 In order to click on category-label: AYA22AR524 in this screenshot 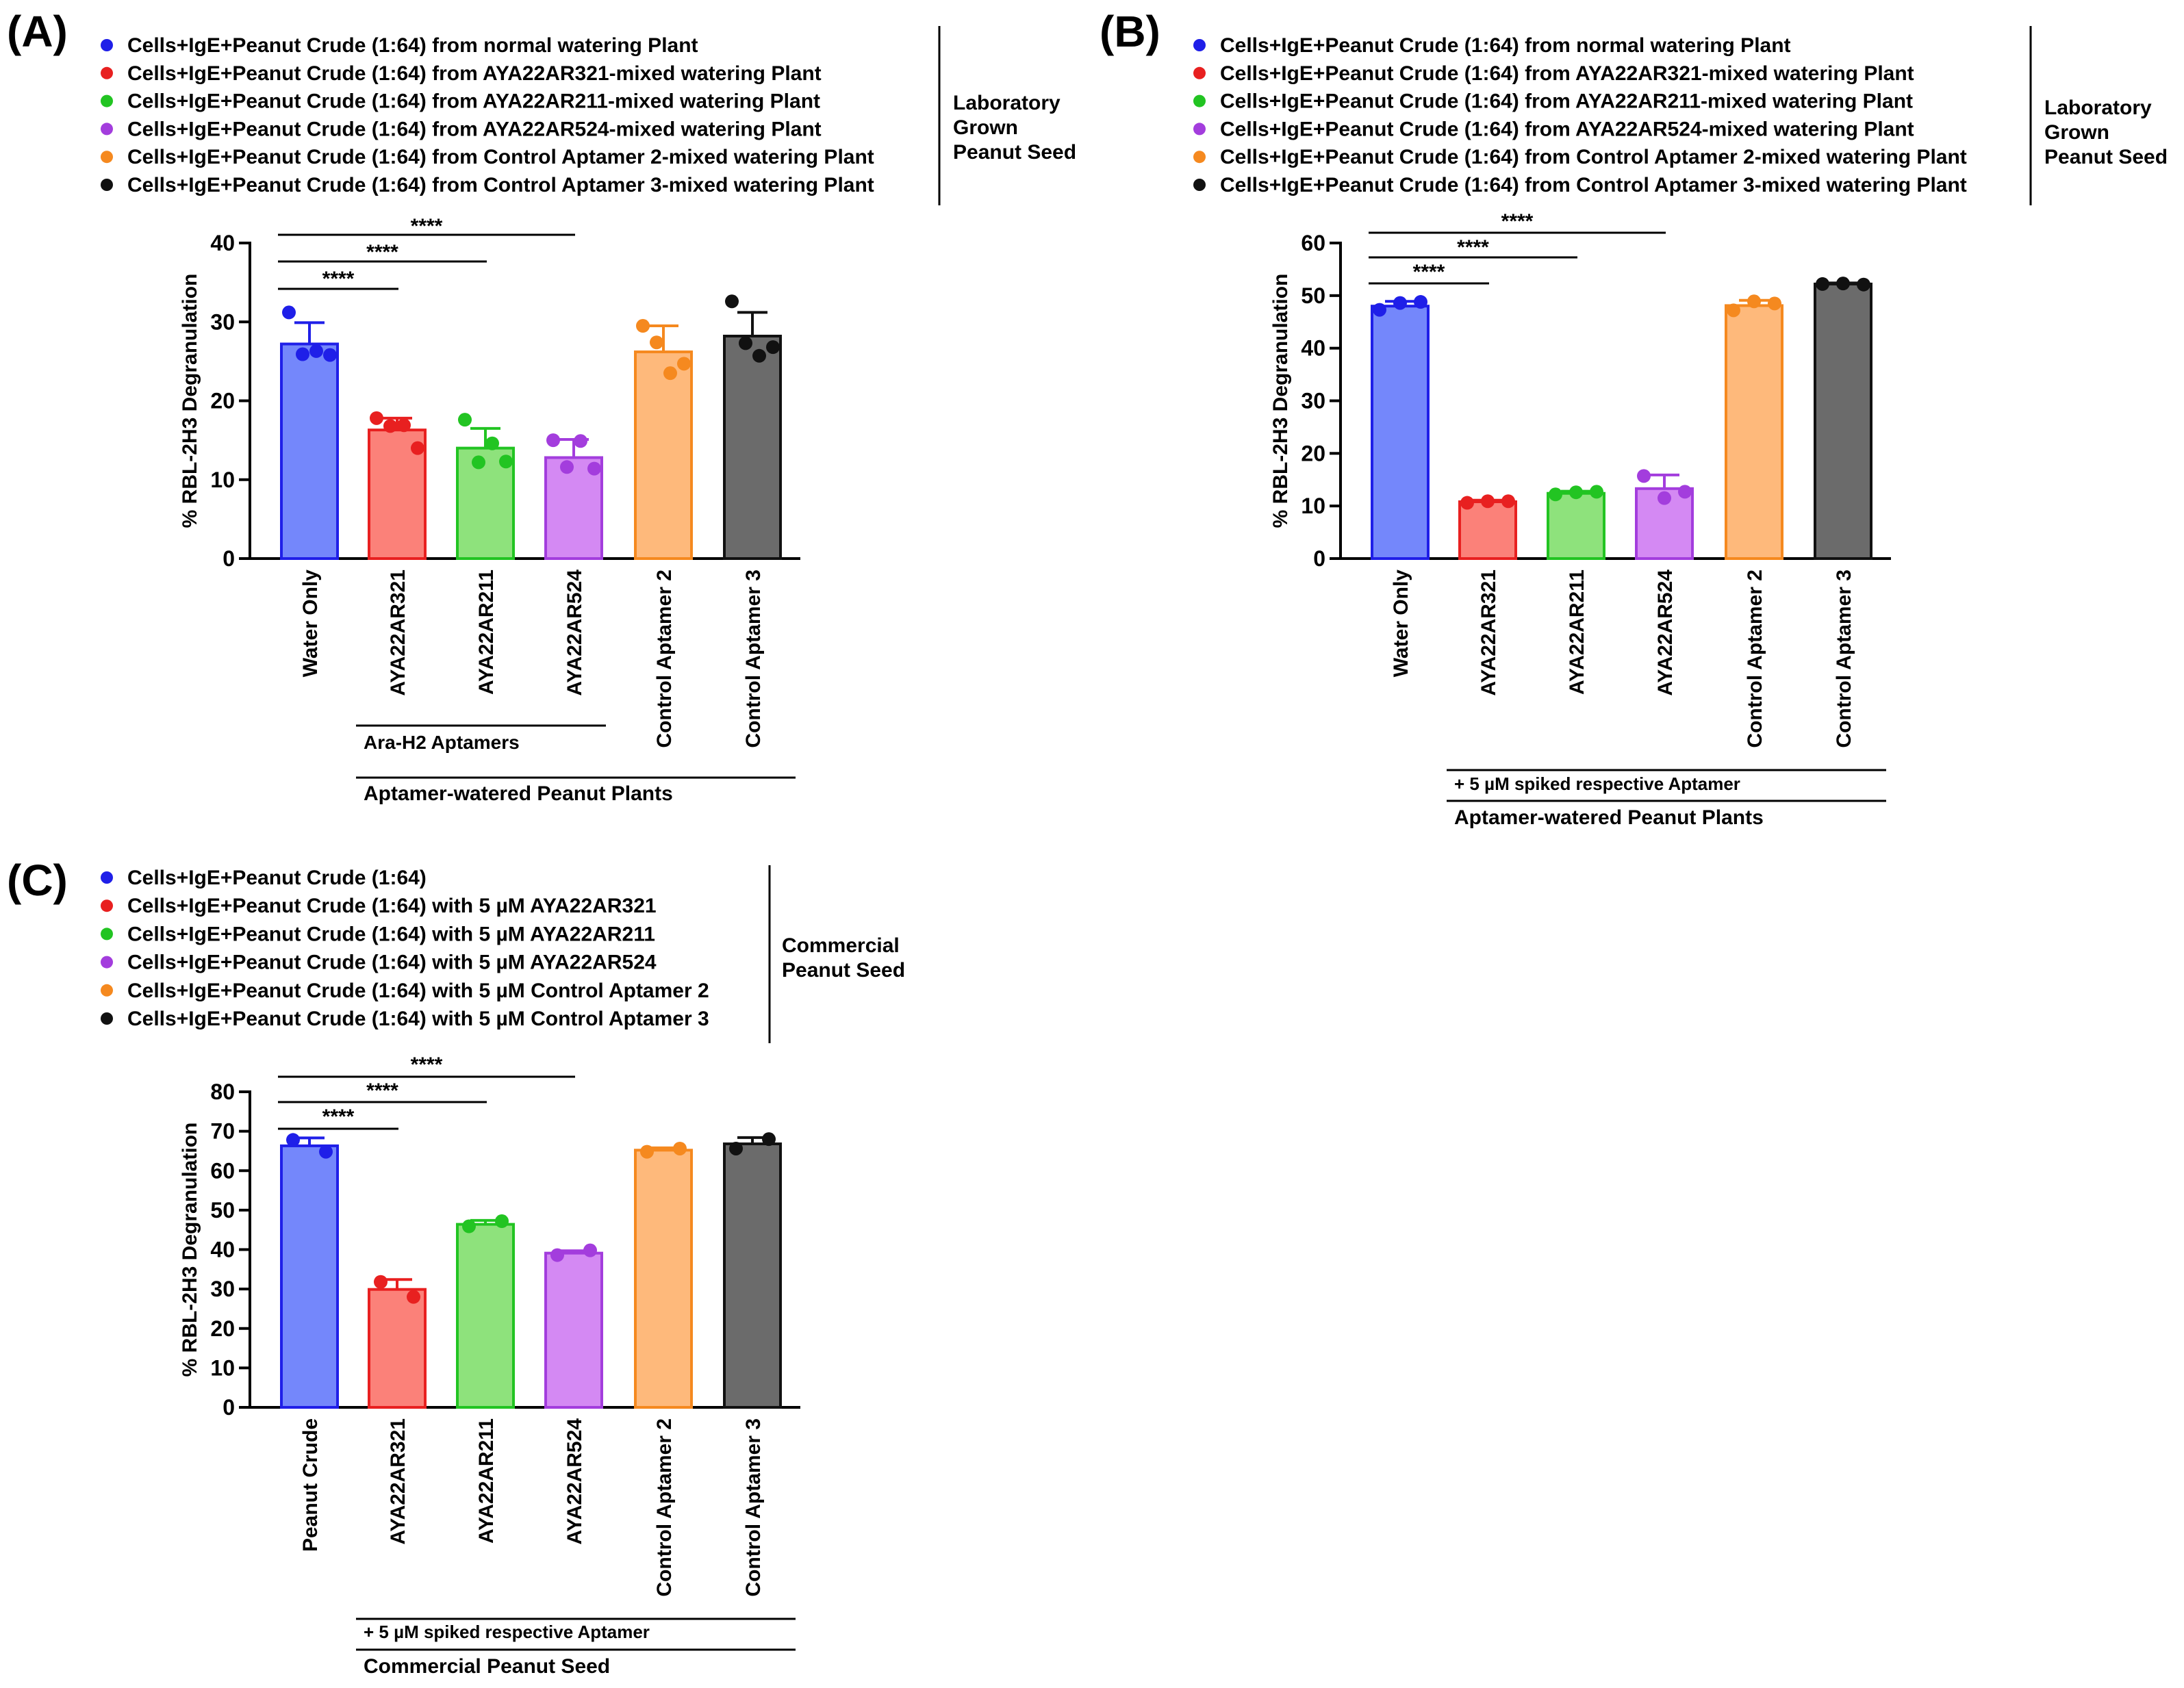, I will do `click(574, 1481)`.